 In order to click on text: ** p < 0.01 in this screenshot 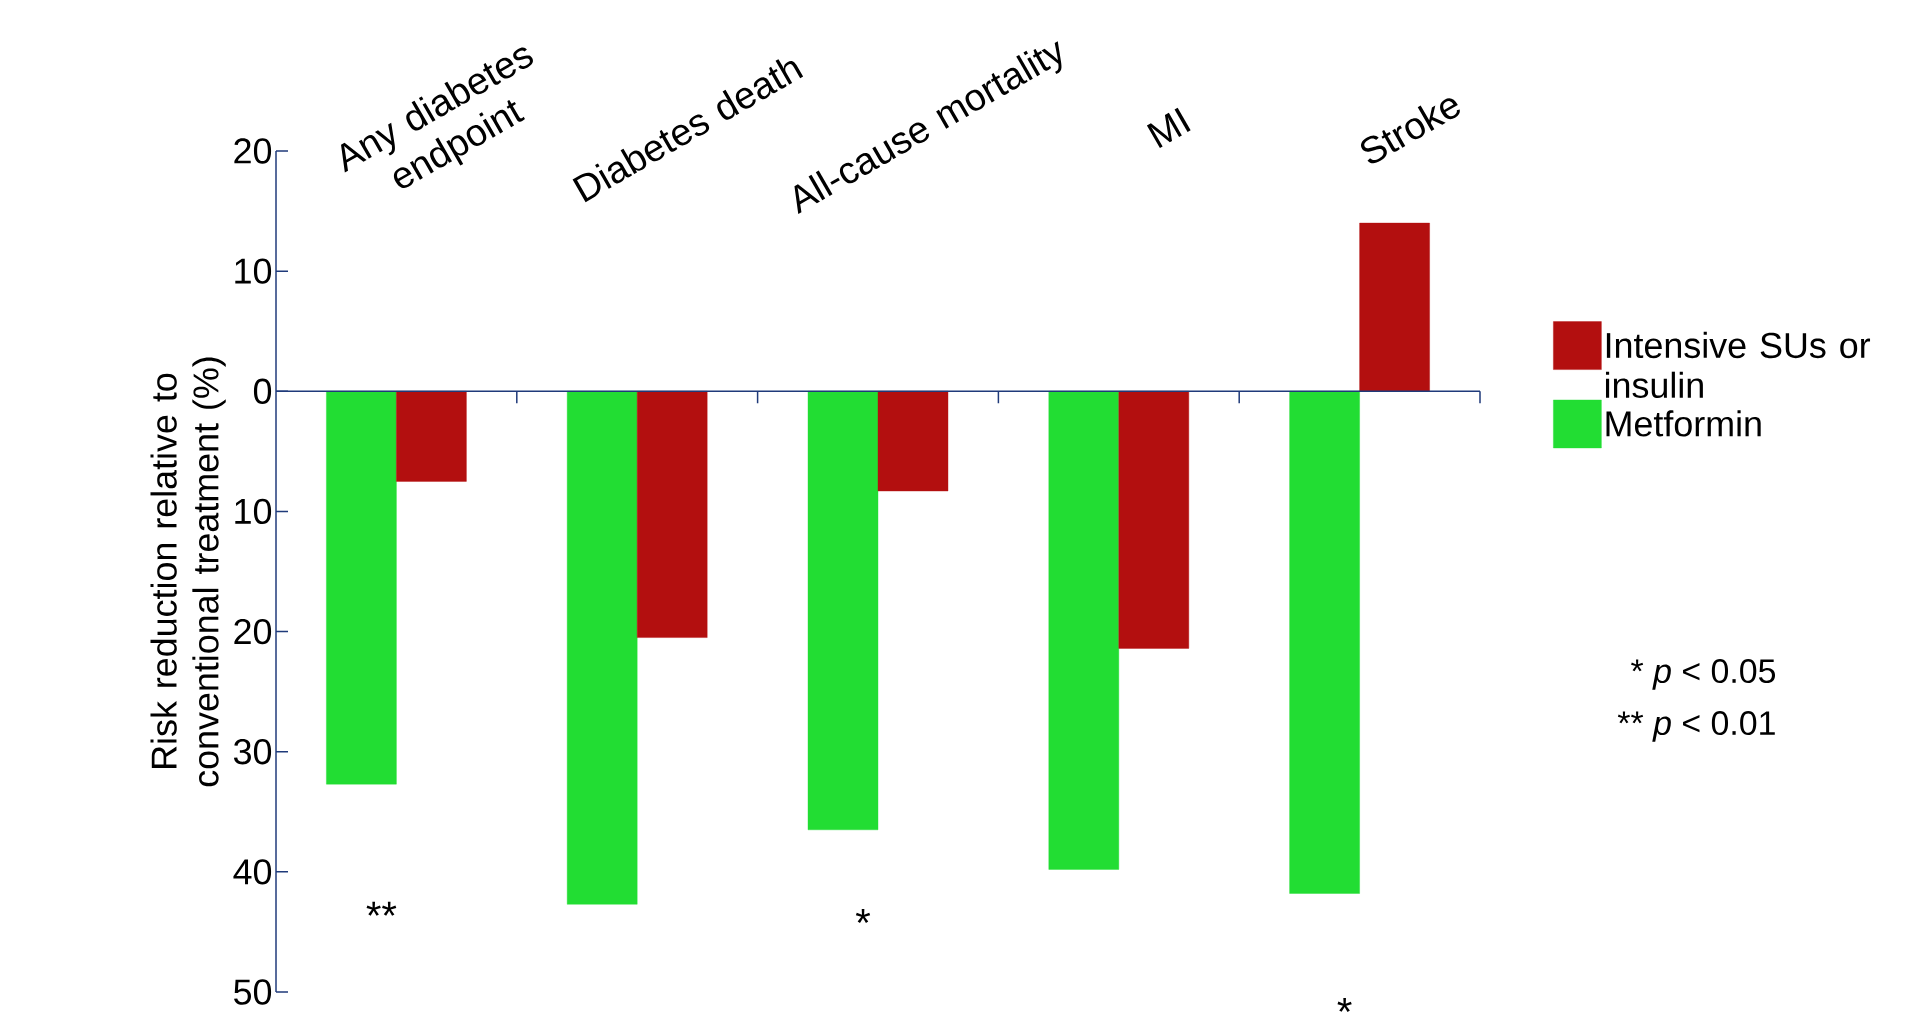, I will do `click(1696, 726)`.